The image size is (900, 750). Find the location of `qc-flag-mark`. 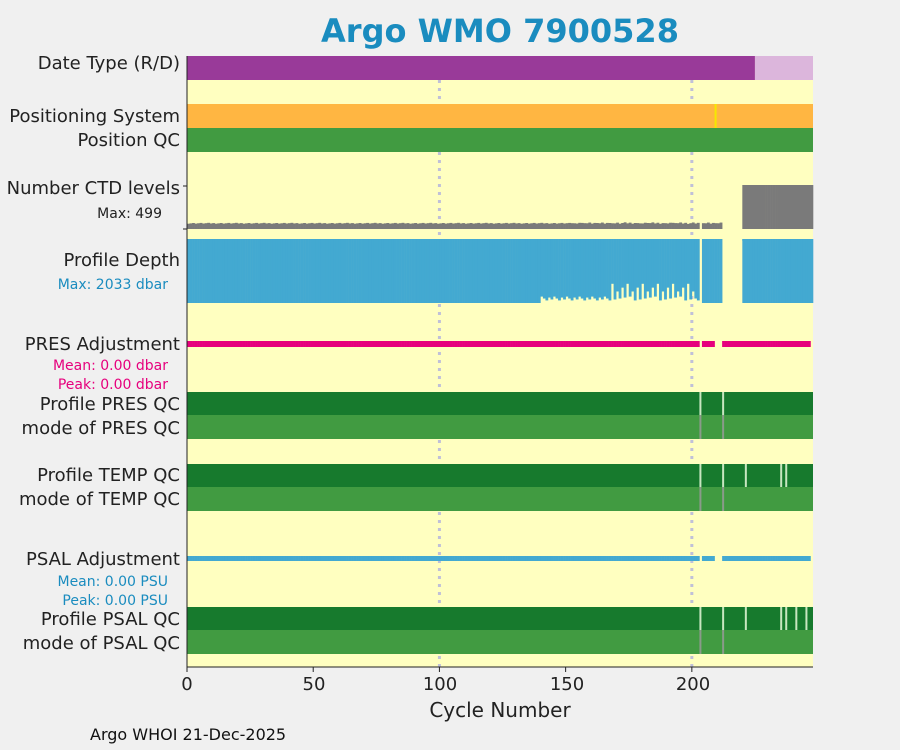

qc-flag-mark is located at coordinates (806, 618).